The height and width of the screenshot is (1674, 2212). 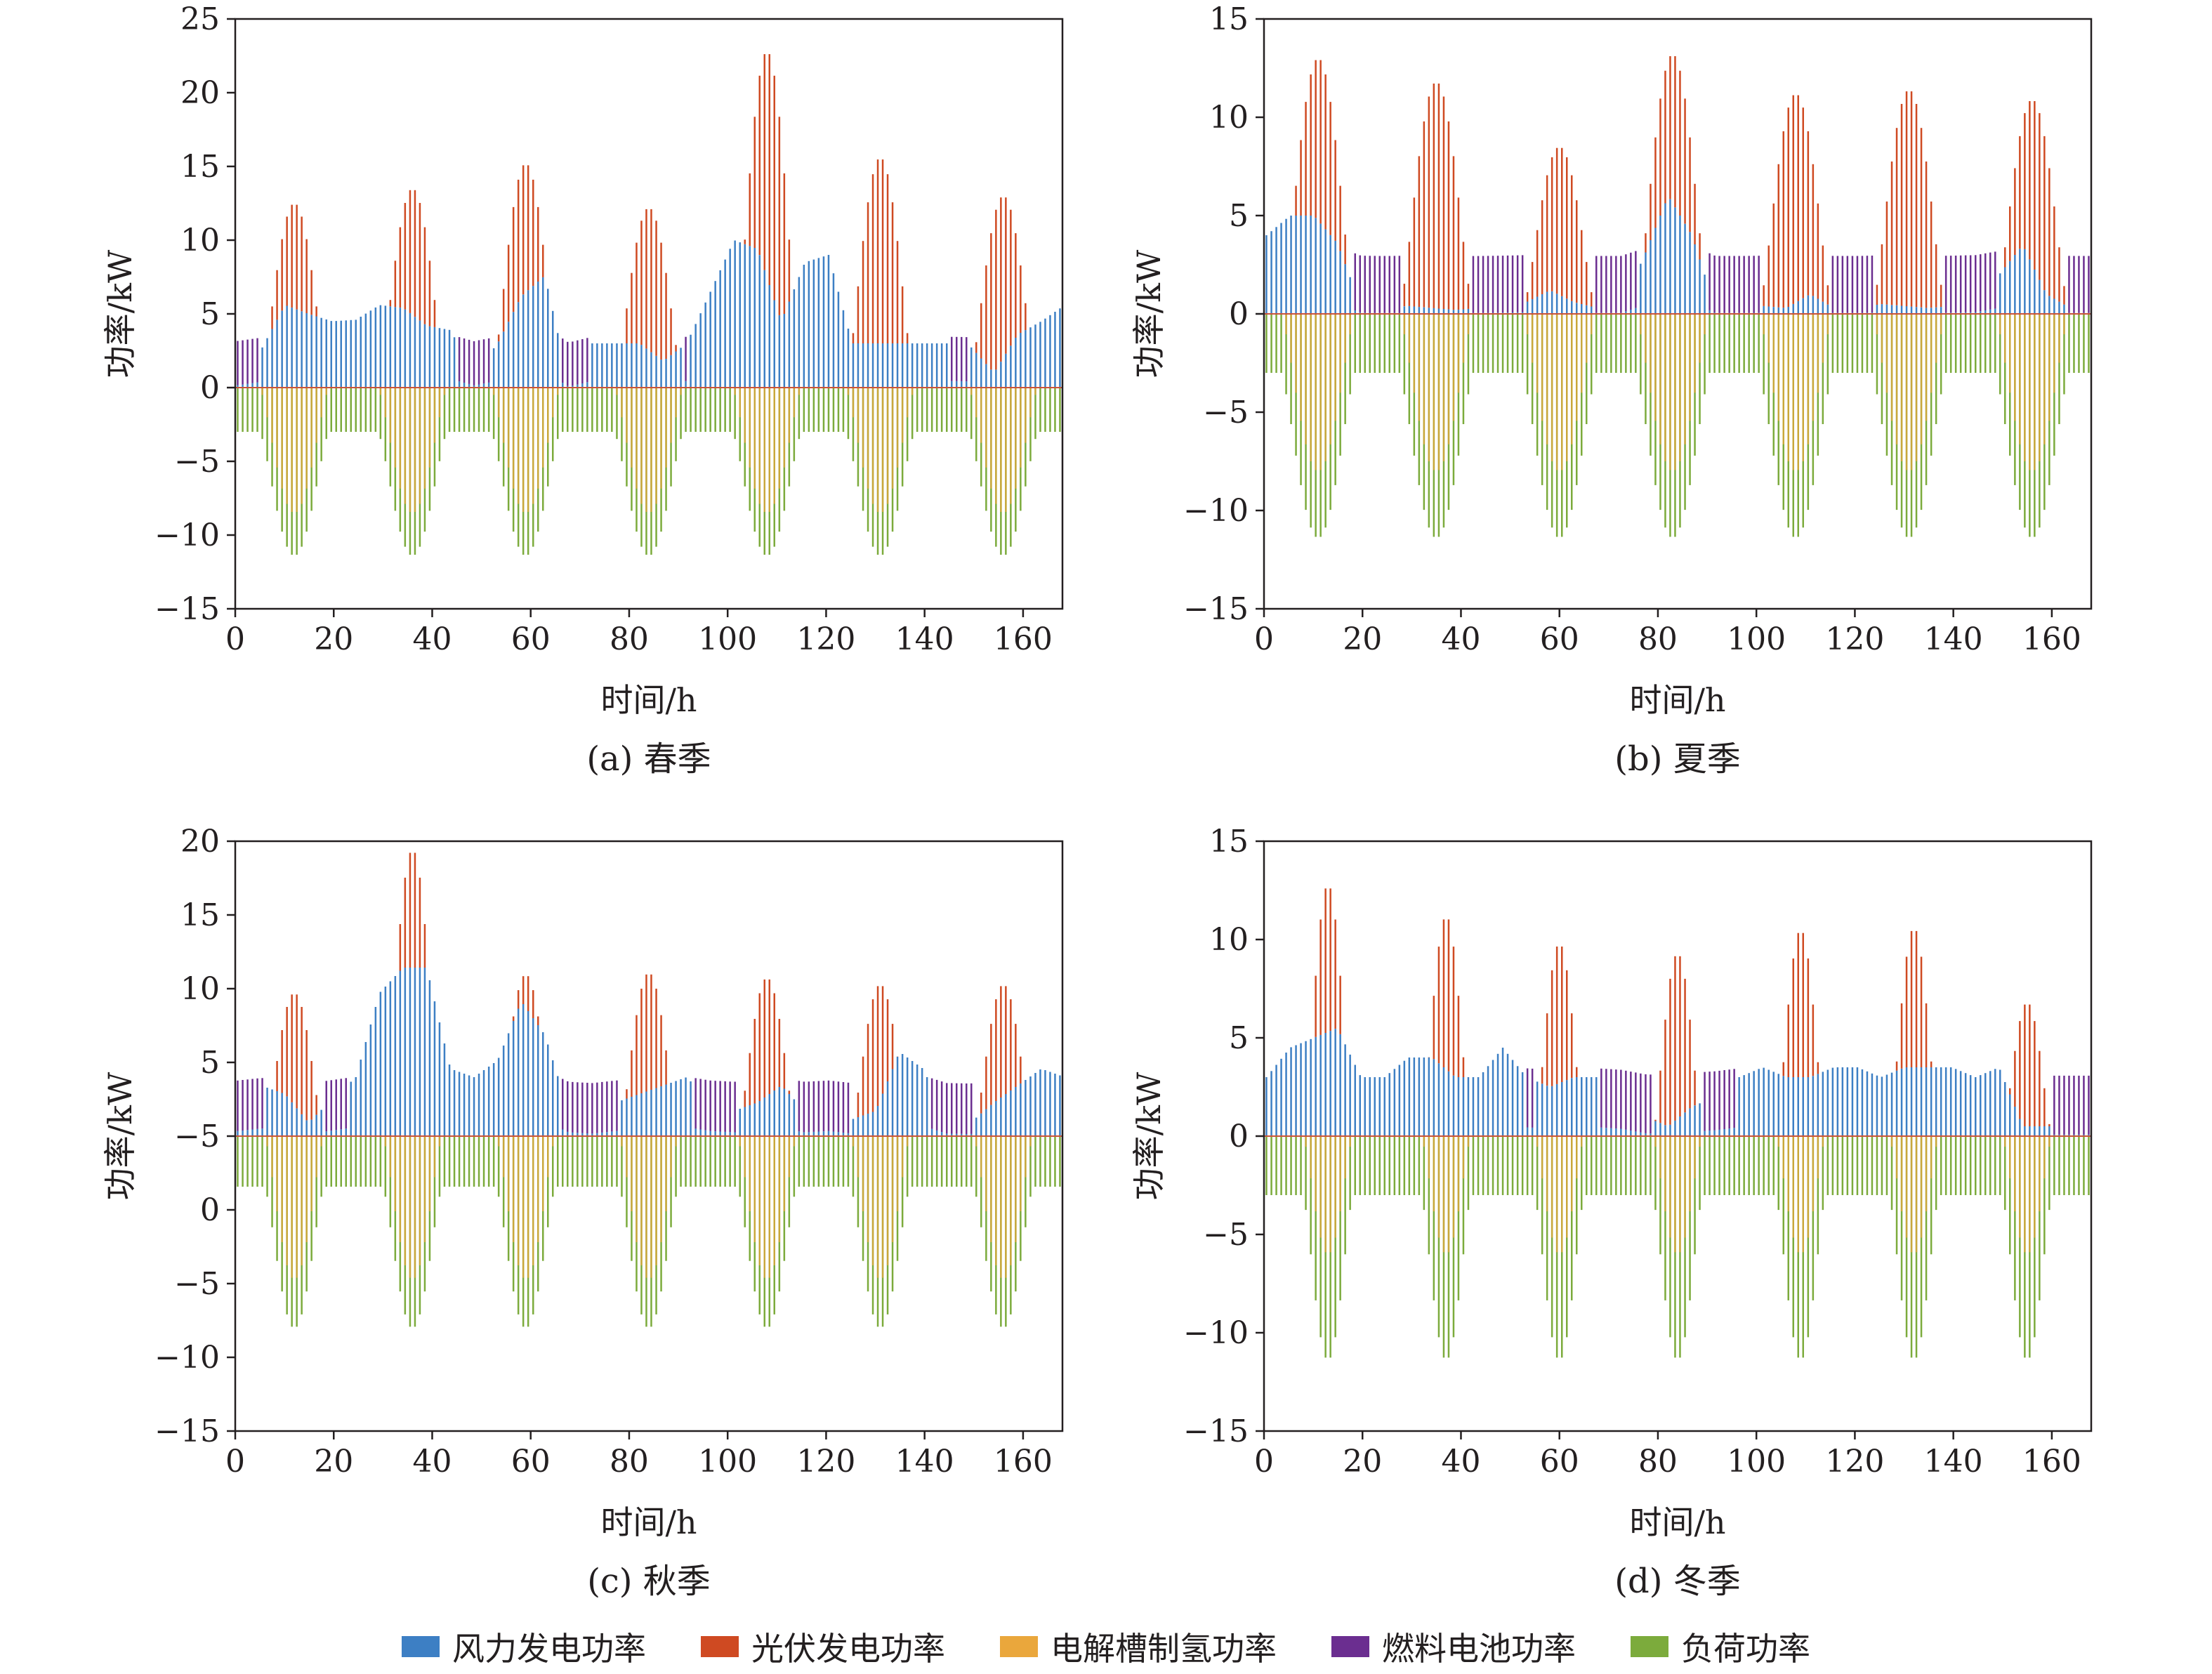 What do you see at coordinates (1556, 392) in the screenshot?
I see `bar-electrolyzer-h59` at bounding box center [1556, 392].